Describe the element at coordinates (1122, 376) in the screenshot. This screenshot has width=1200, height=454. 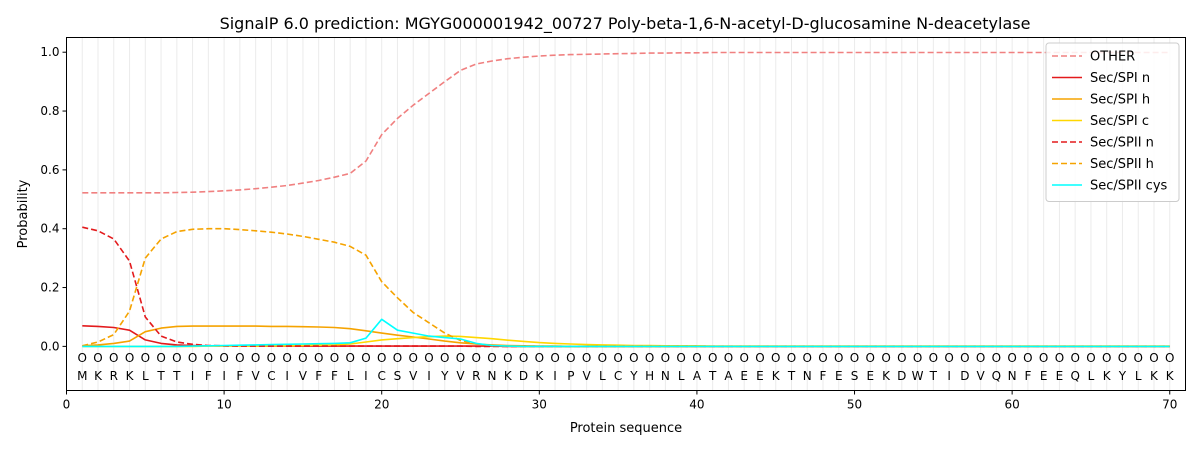
I see `residue-label: Y` at that location.